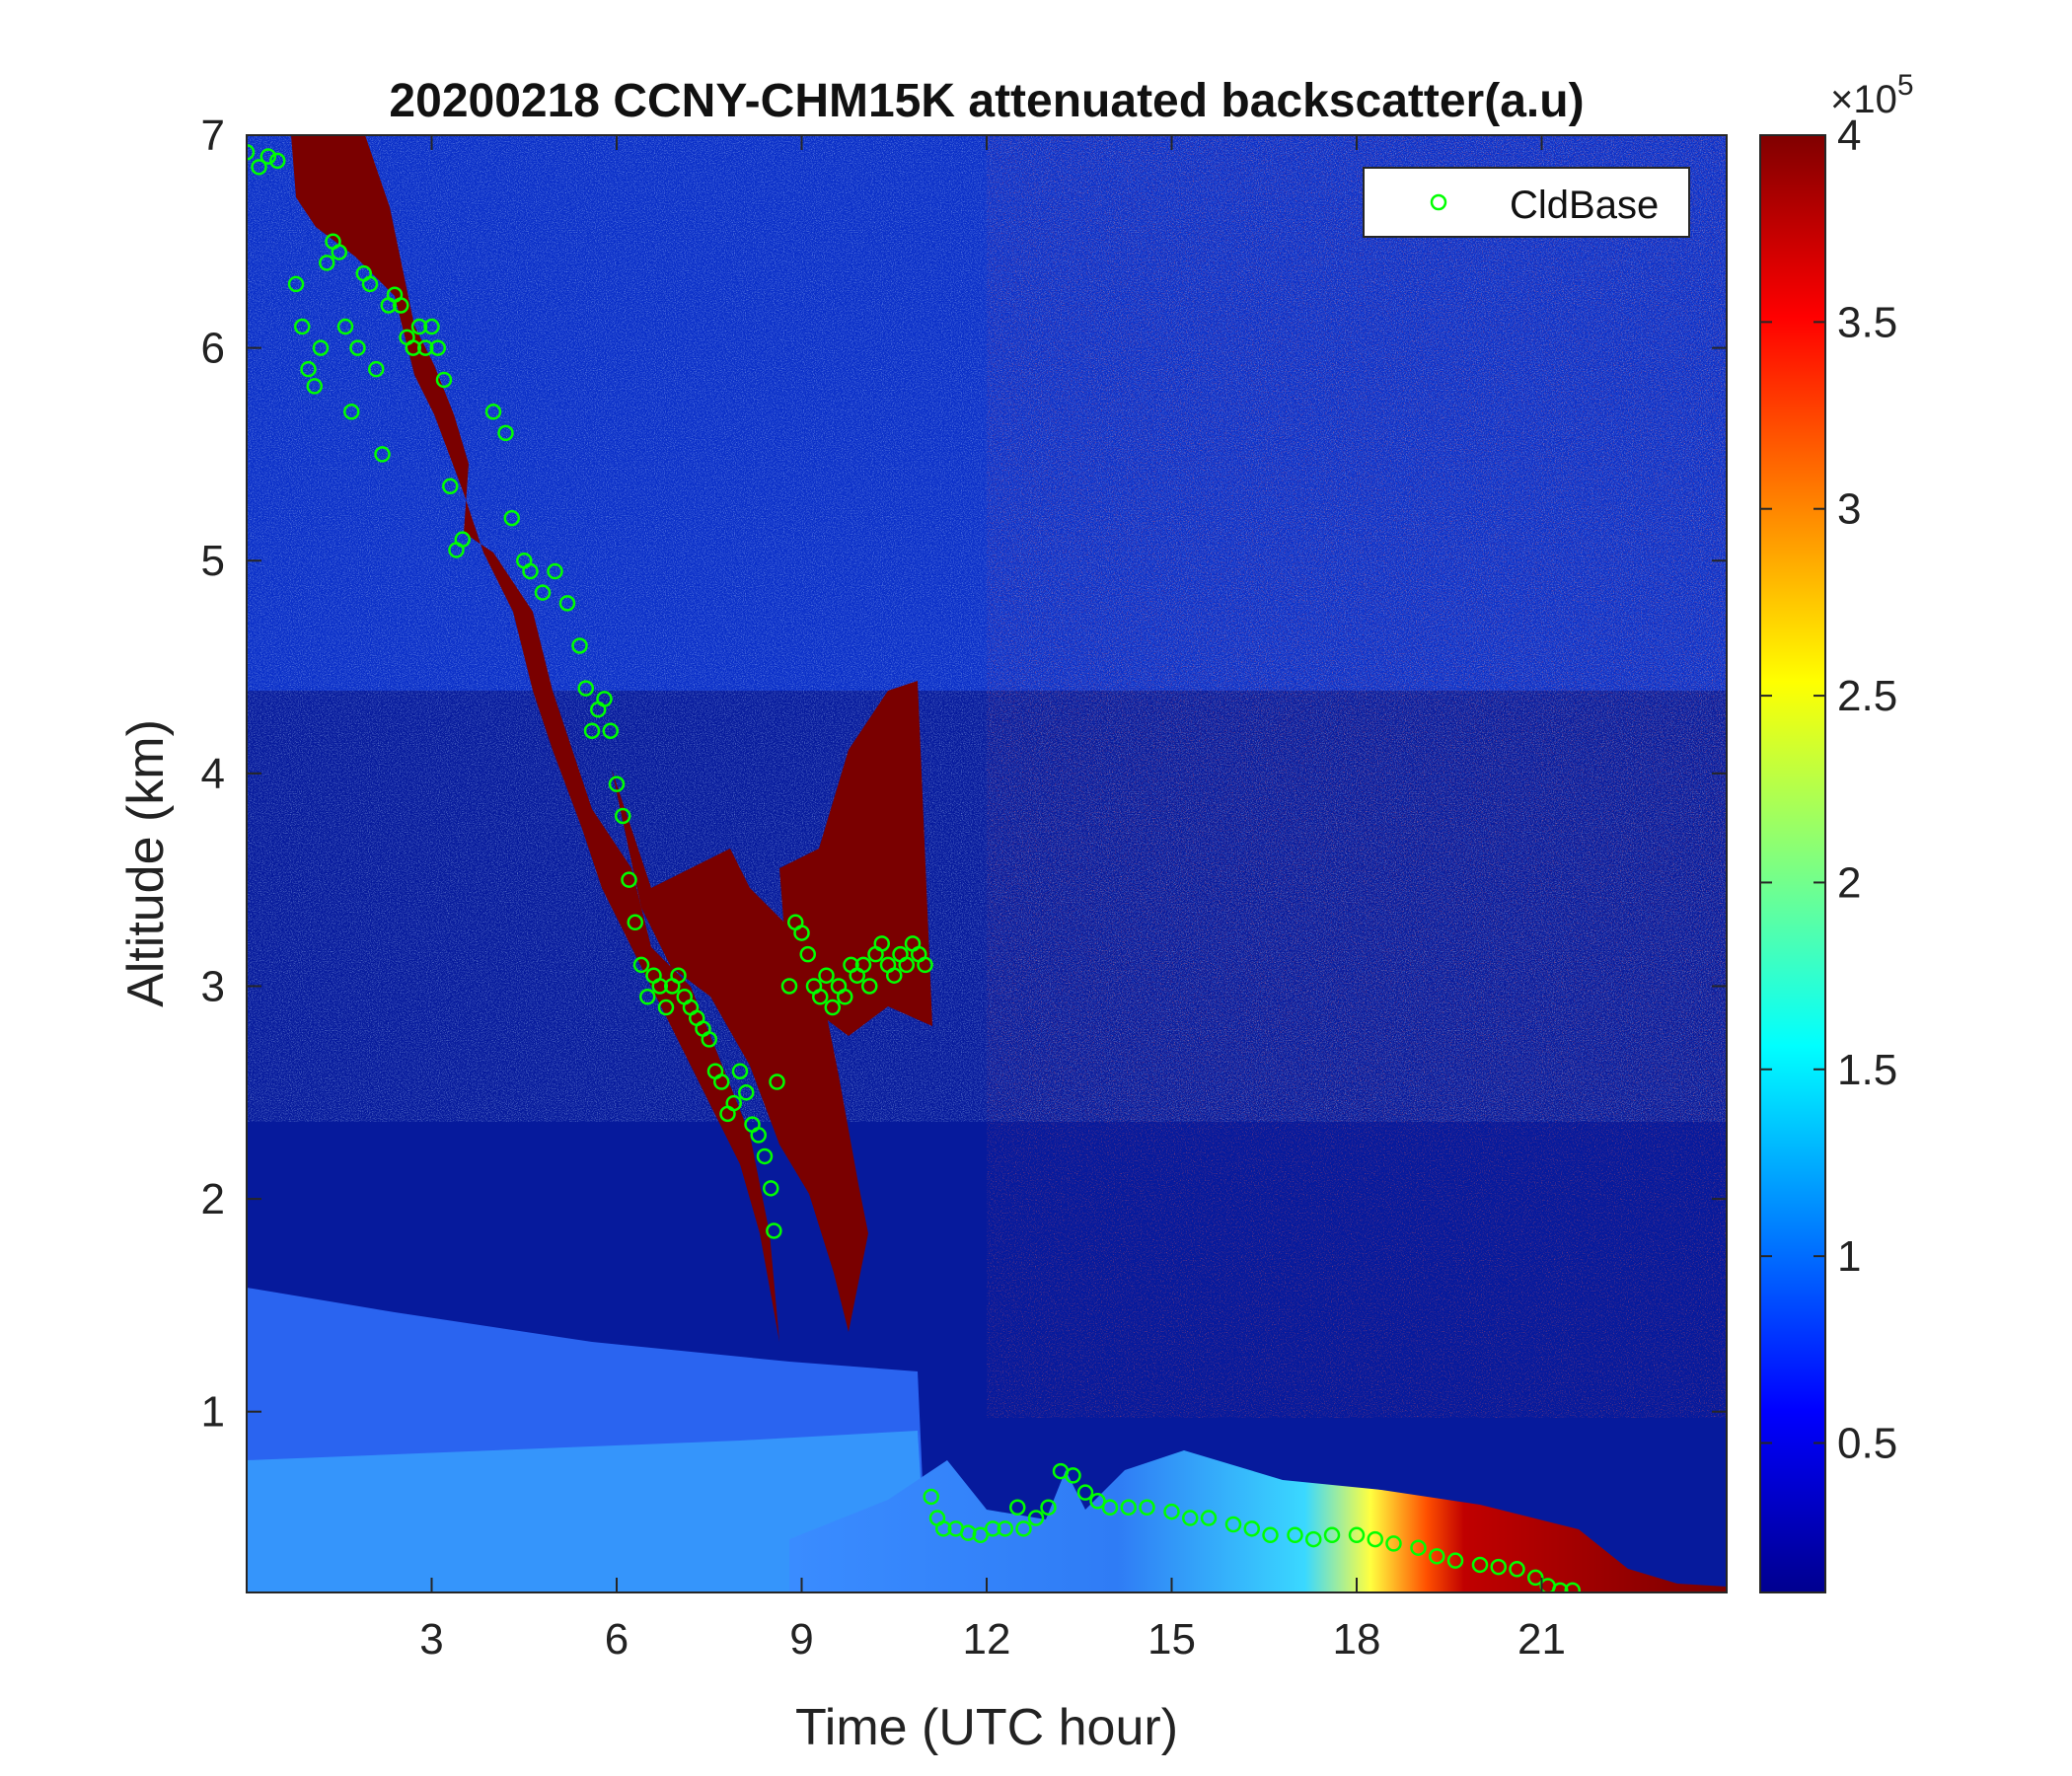  Describe the element at coordinates (1837, 831) in the screenshot. I see `colorbar: 0.5 1 1.5 2 2.5 3 3.5 4 ×105` at that location.